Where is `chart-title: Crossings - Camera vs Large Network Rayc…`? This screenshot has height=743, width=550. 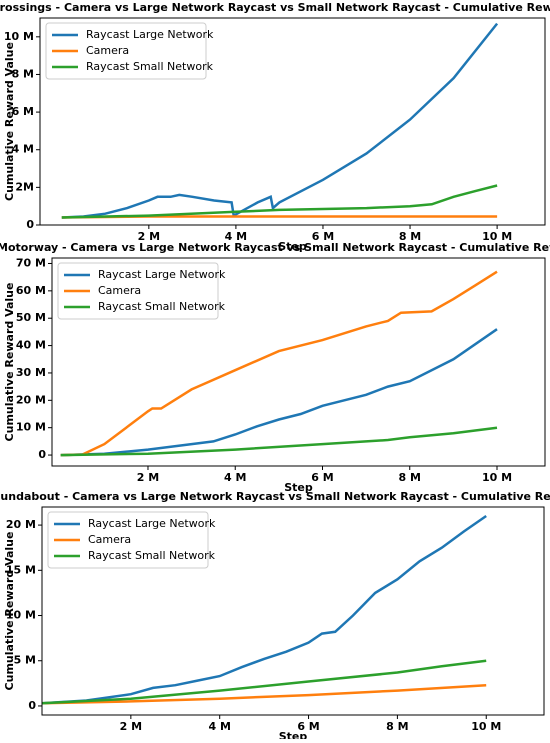 chart-title: Crossings - Camera vs Large Network Rayc… is located at coordinates (275, 7).